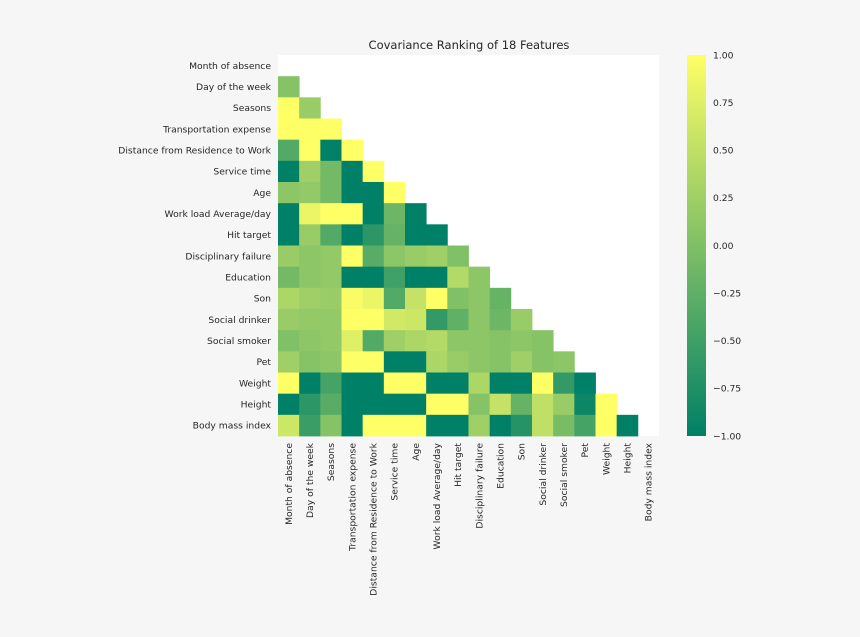 This screenshot has height=637, width=860. I want to click on colorbar-ticks: 1.00 0.75 0.50 0.25 0.00 −0.25 −0.50 −0.75 −1.00, so click(727, 246).